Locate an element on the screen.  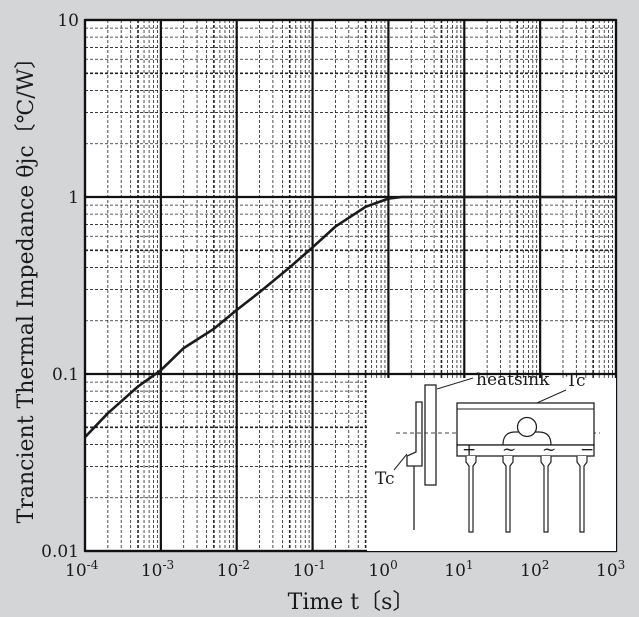
y-tick-labels: 0.01 0.1 1 10 is located at coordinates (60, 286).